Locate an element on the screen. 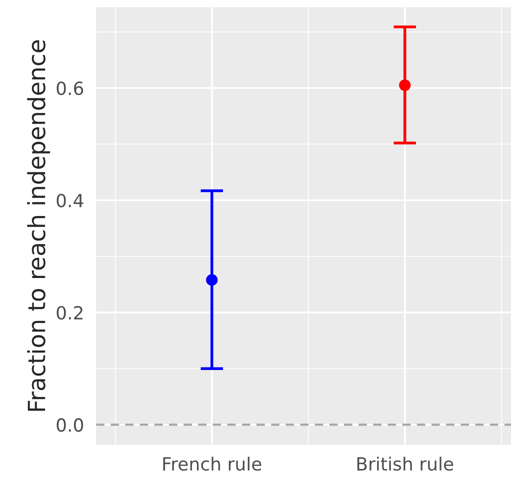 This screenshot has width=511, height=481. y-tick-label: 0.6 is located at coordinates (70, 88).